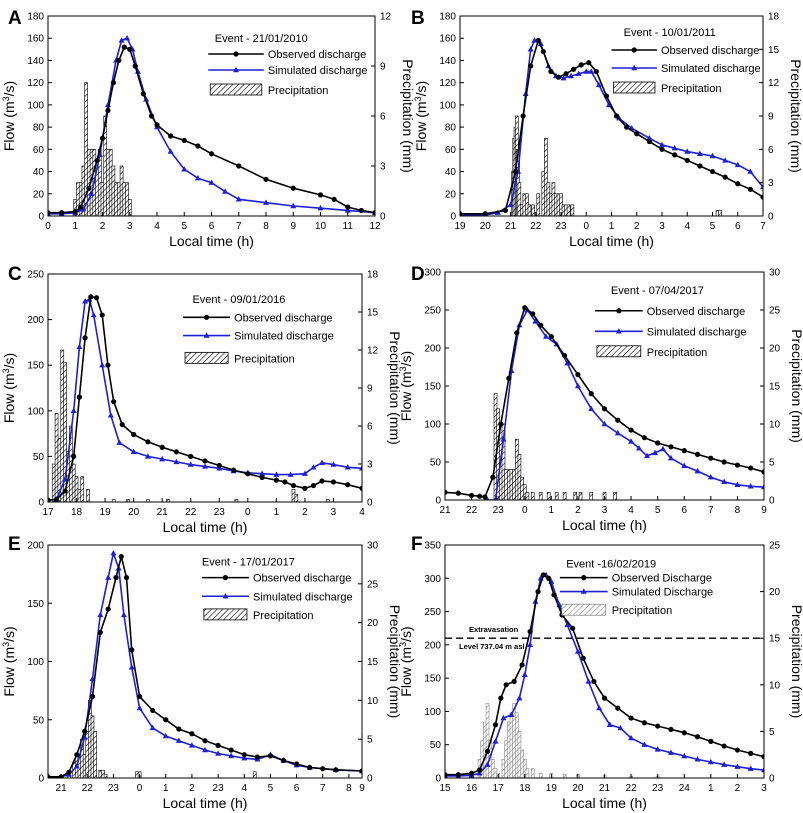  What do you see at coordinates (321, 226) in the screenshot?
I see `x-tick-label: 10` at bounding box center [321, 226].